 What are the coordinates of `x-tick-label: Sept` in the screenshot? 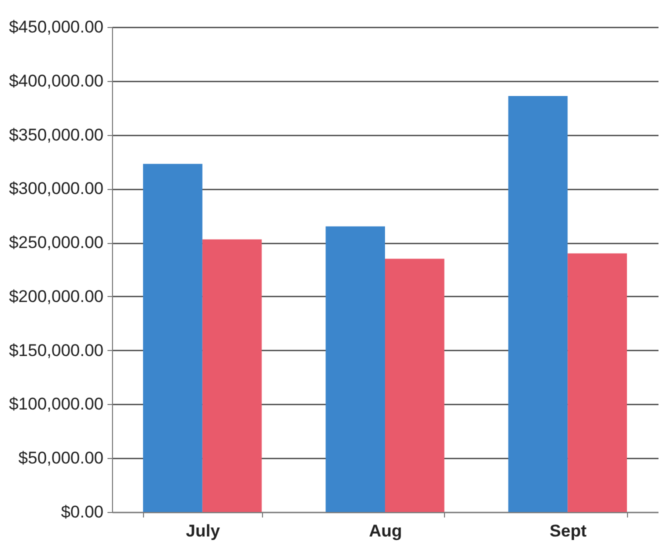 It's located at (568, 531).